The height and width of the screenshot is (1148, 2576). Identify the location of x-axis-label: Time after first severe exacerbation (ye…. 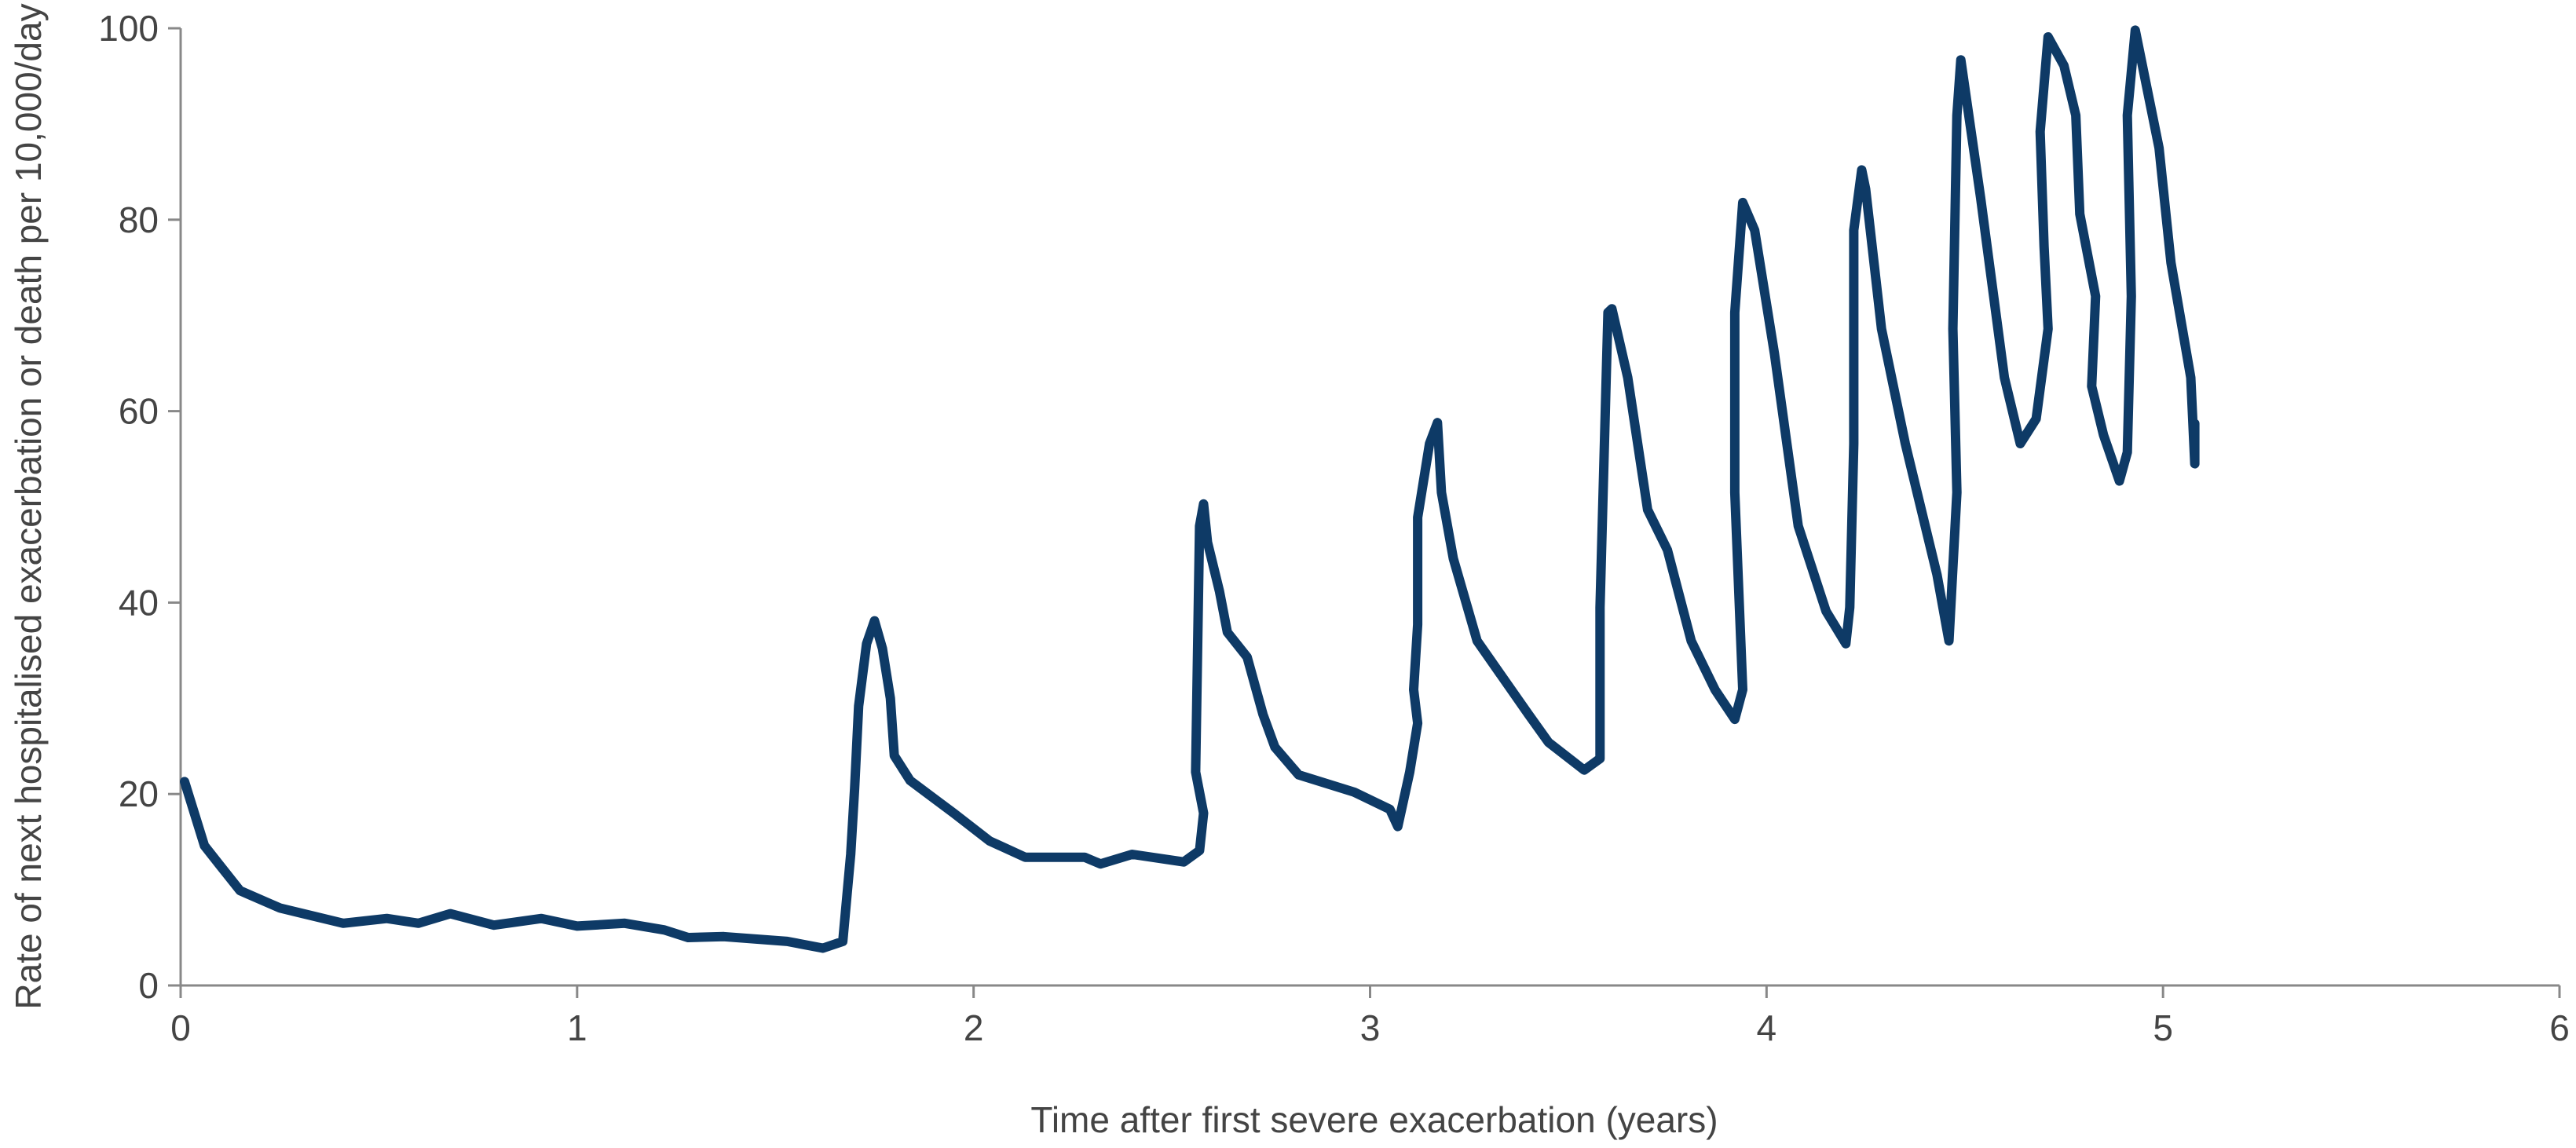
(1374, 1120).